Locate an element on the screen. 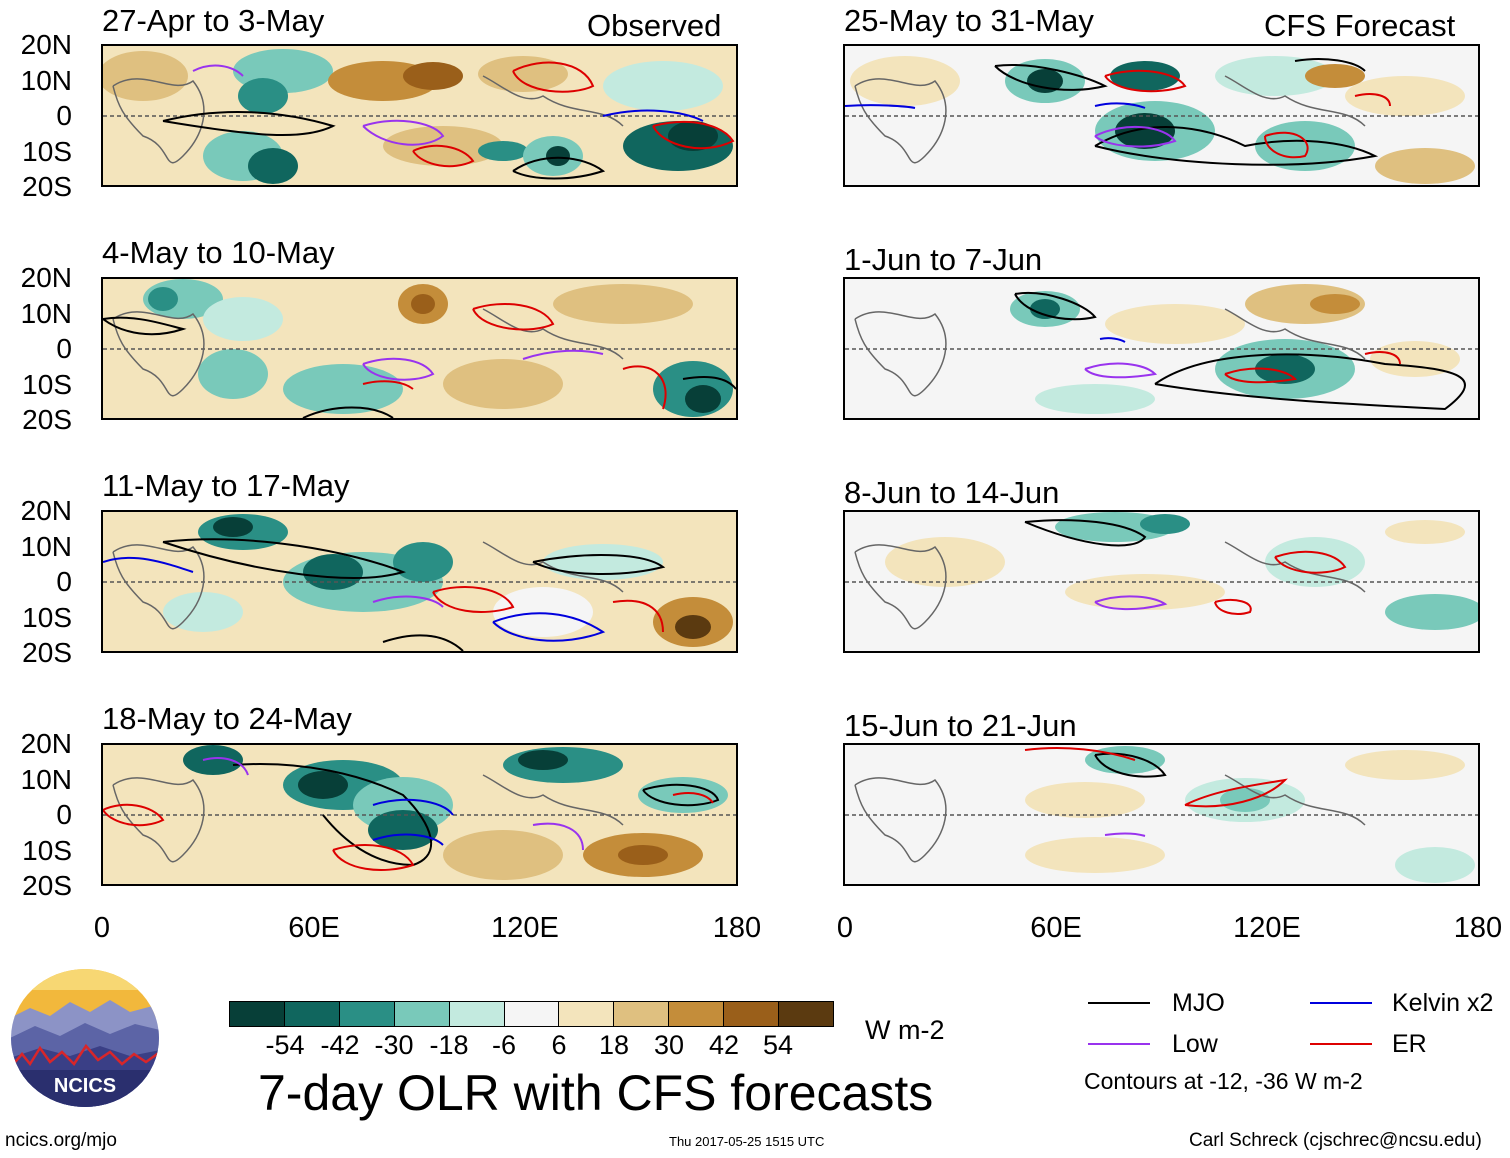 The height and width of the screenshot is (1158, 1510). observed-panel-1-title: 27-Apr to 3-May is located at coordinates (213, 20).